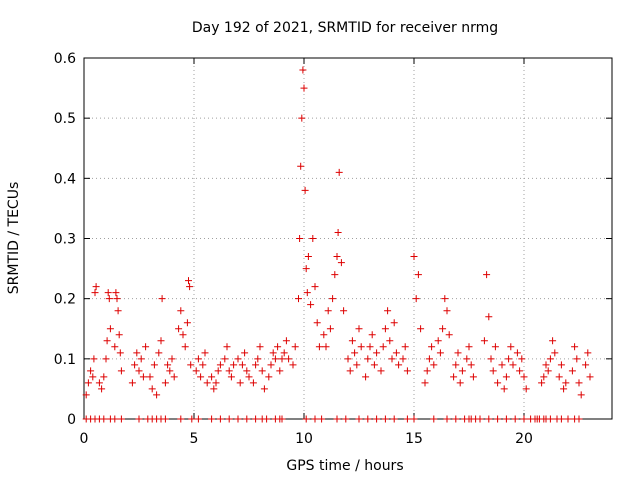 The height and width of the screenshot is (480, 640). I want to click on x-tick-label: 10, so click(304, 439).